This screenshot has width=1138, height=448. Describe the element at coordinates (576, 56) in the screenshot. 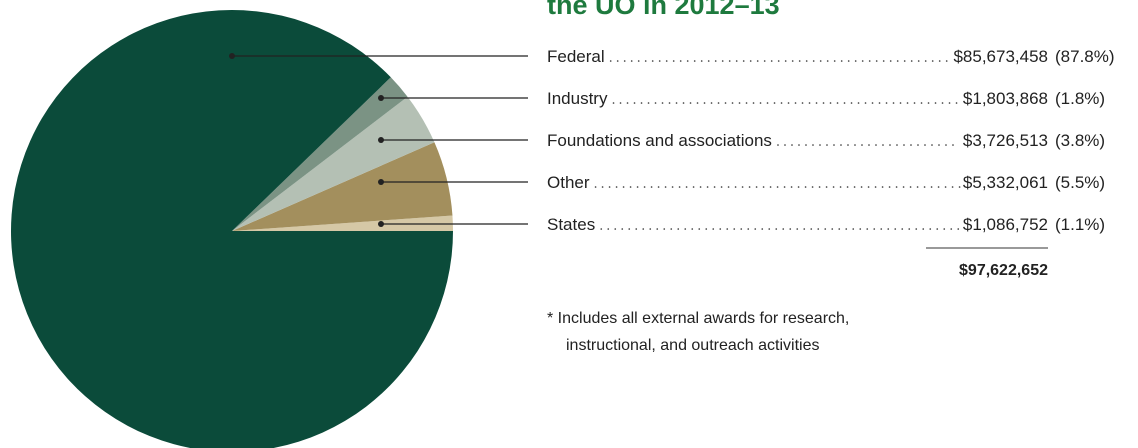

I see `legend-label: Federal` at that location.